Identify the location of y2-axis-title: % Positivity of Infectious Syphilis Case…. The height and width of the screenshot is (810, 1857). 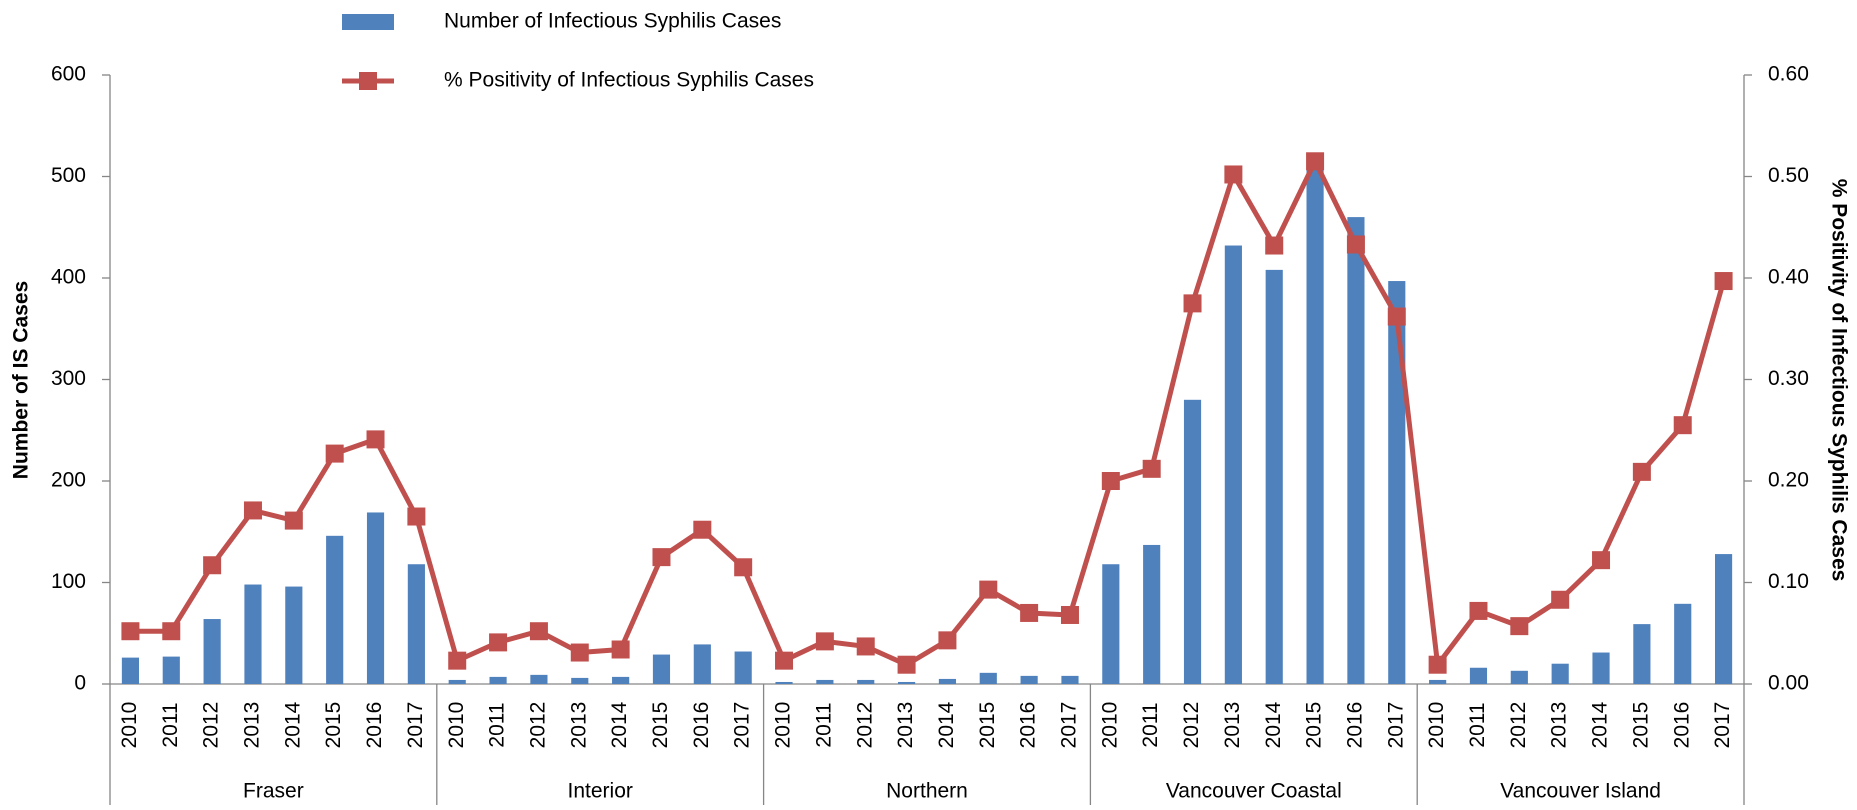
(1838, 380).